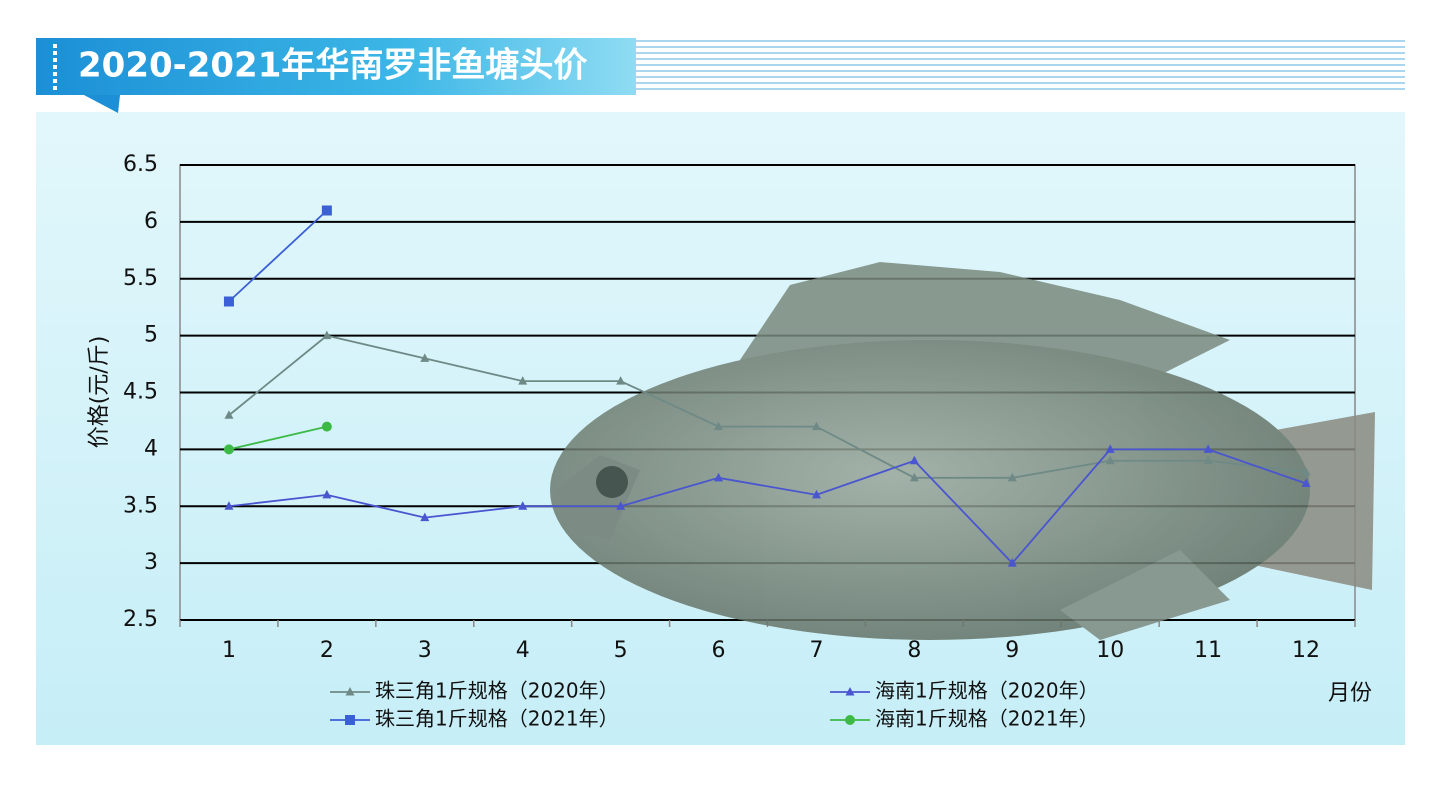 The height and width of the screenshot is (785, 1442). What do you see at coordinates (816, 650) in the screenshot?
I see `x-tick-label: 7` at bounding box center [816, 650].